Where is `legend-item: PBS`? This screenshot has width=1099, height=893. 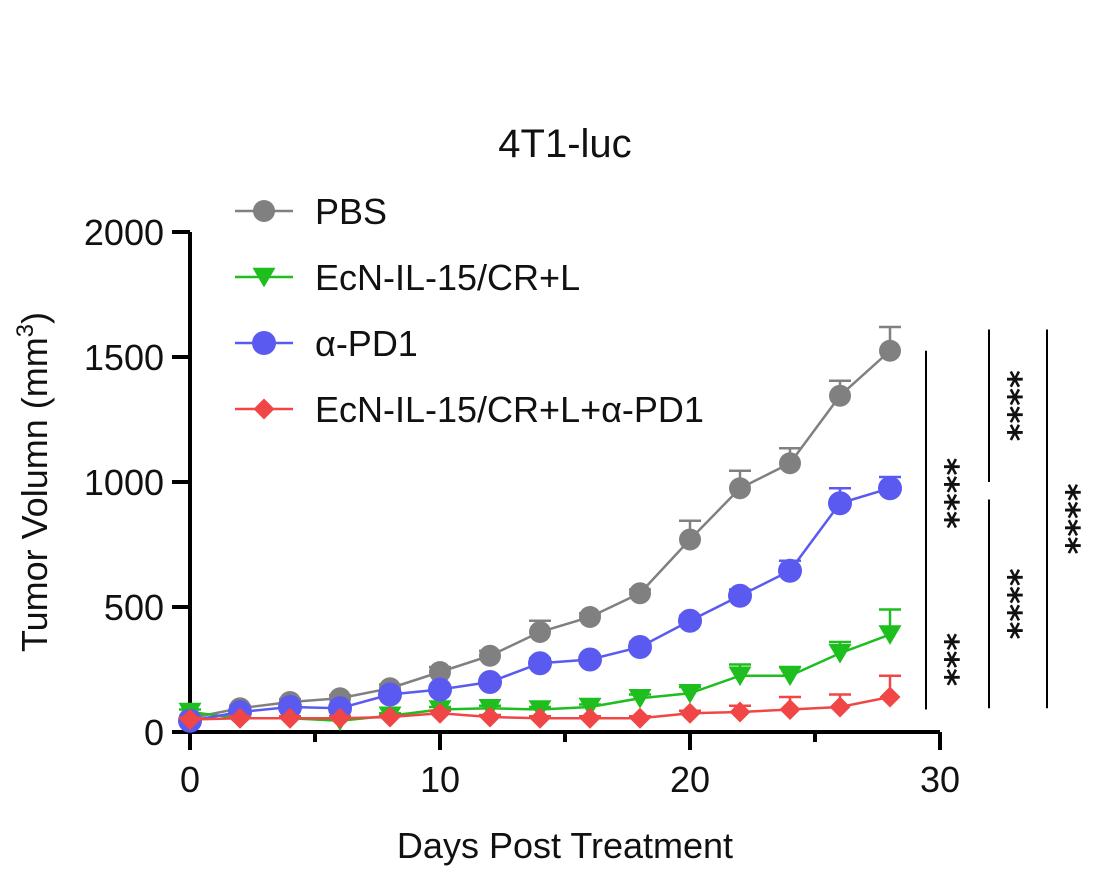
legend-item: PBS is located at coordinates (311, 211).